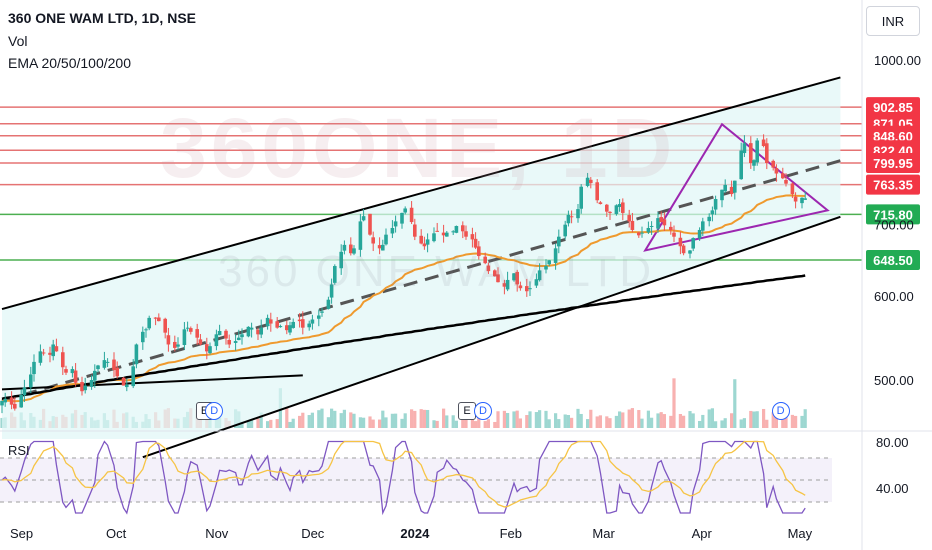 The image size is (932, 550). I want to click on ema-legend: EMA 20/50/100/200, so click(69, 63).